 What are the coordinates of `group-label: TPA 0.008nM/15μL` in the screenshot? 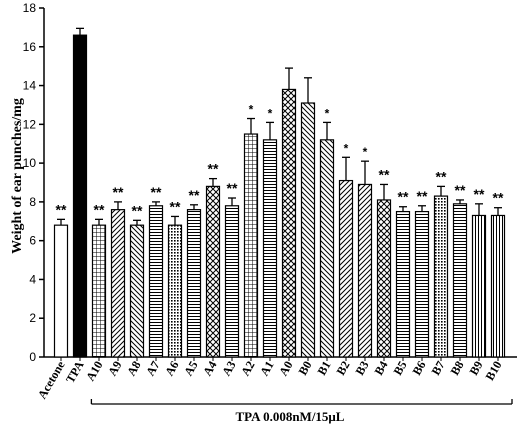 It's located at (290, 416).